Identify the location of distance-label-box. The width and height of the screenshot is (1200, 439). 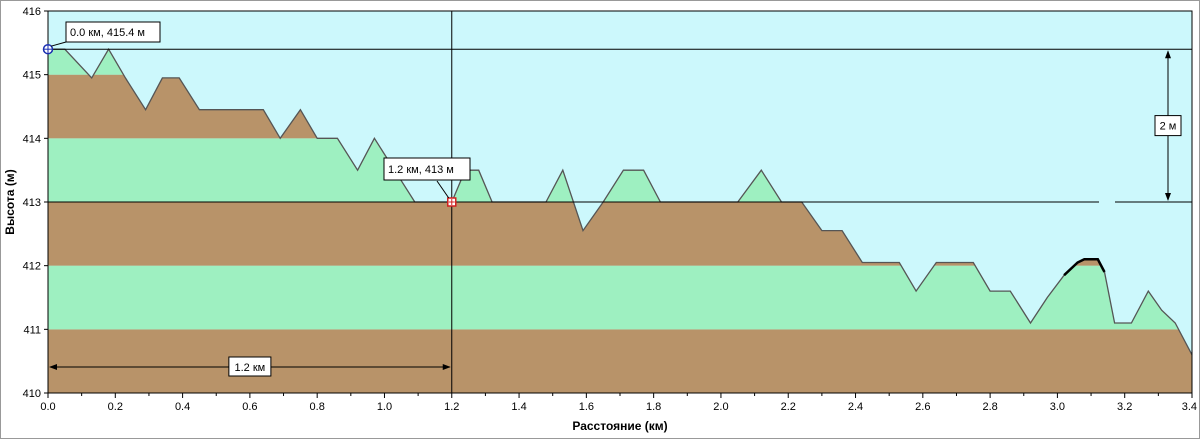
(250, 366).